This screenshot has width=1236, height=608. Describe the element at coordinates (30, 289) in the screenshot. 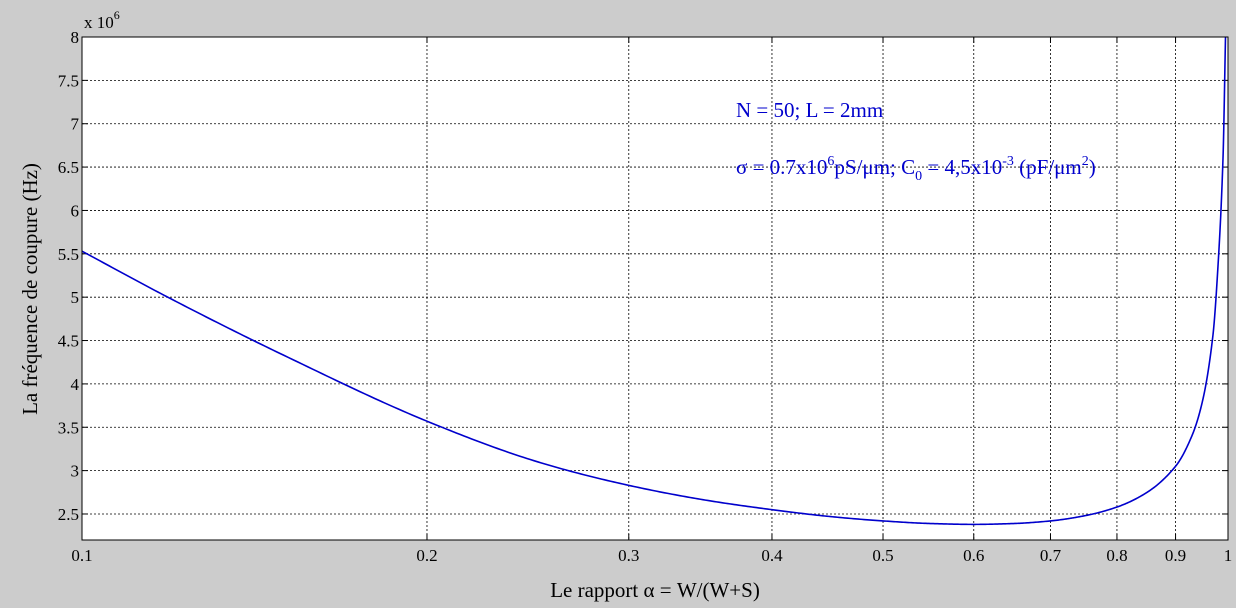

I see `y-axis-label: La fréquence de coupure (Hz)` at that location.